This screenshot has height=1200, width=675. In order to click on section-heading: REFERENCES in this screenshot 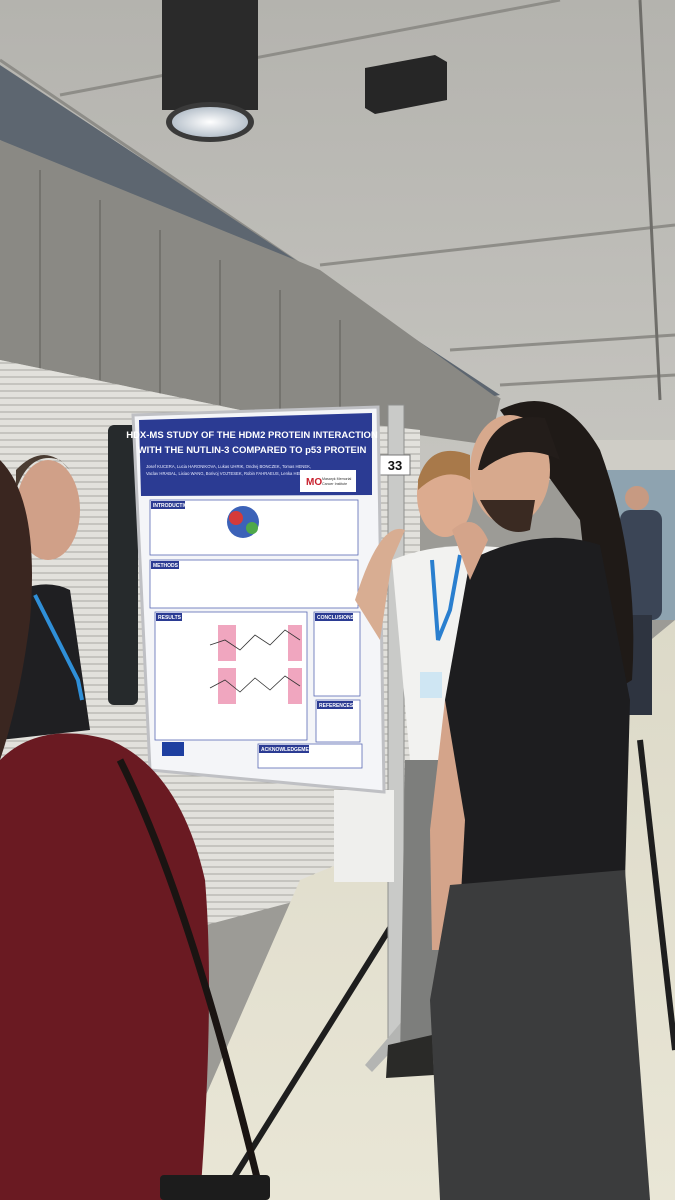, I will do `click(336, 706)`.